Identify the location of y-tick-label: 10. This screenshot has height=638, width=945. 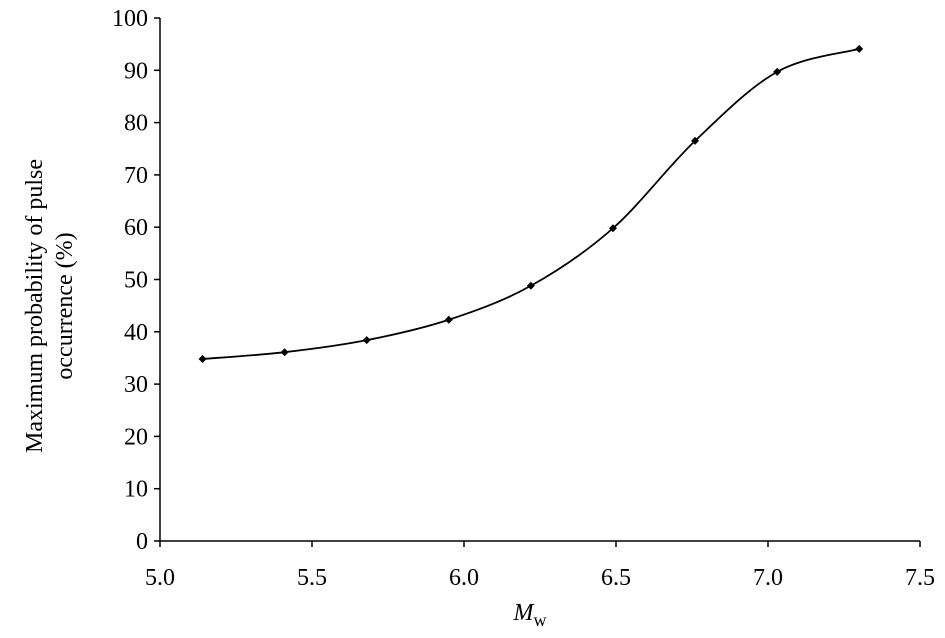
(136, 490).